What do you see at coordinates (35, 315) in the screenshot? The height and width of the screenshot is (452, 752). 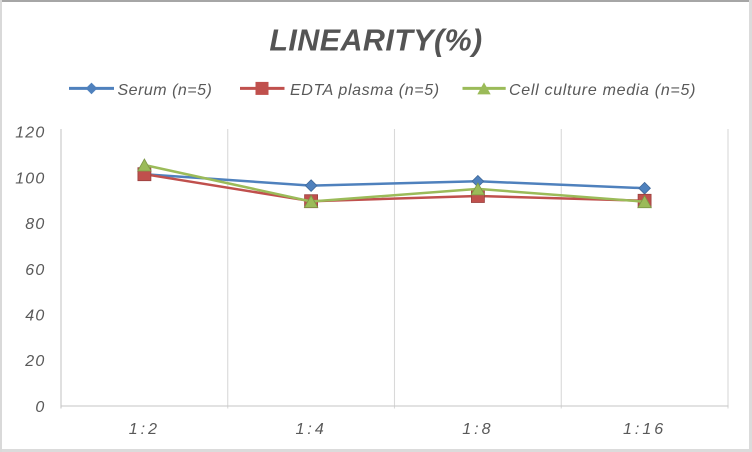 I see `svg-text: 40` at bounding box center [35, 315].